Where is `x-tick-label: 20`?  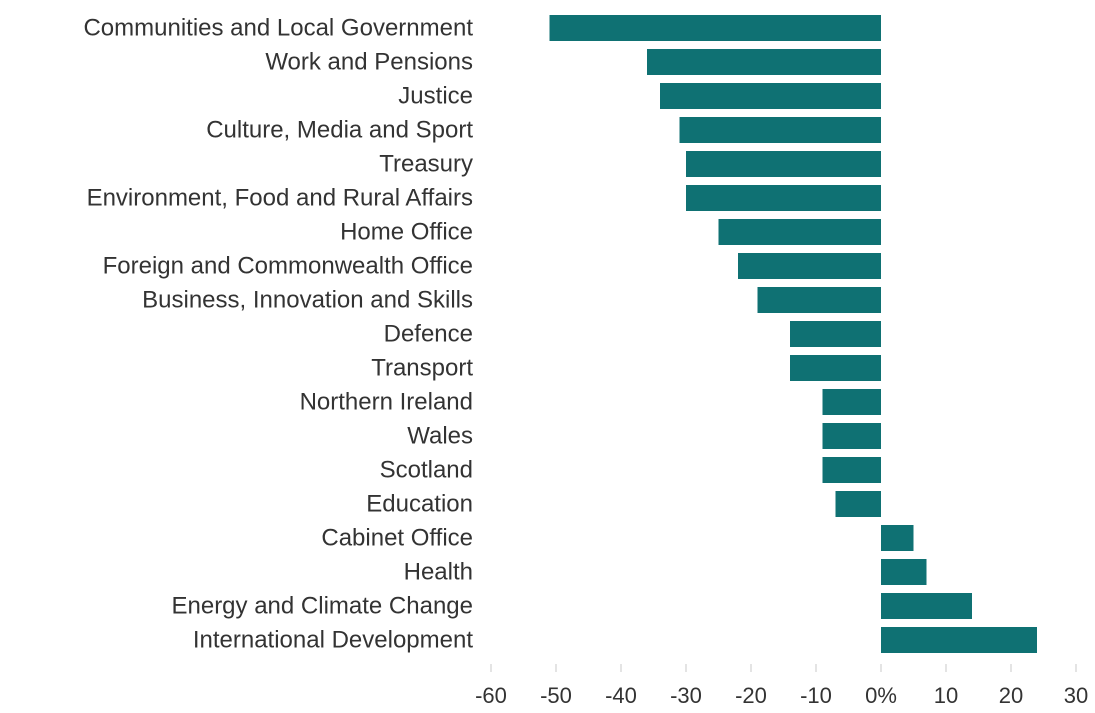 x-tick-label: 20 is located at coordinates (1011, 695).